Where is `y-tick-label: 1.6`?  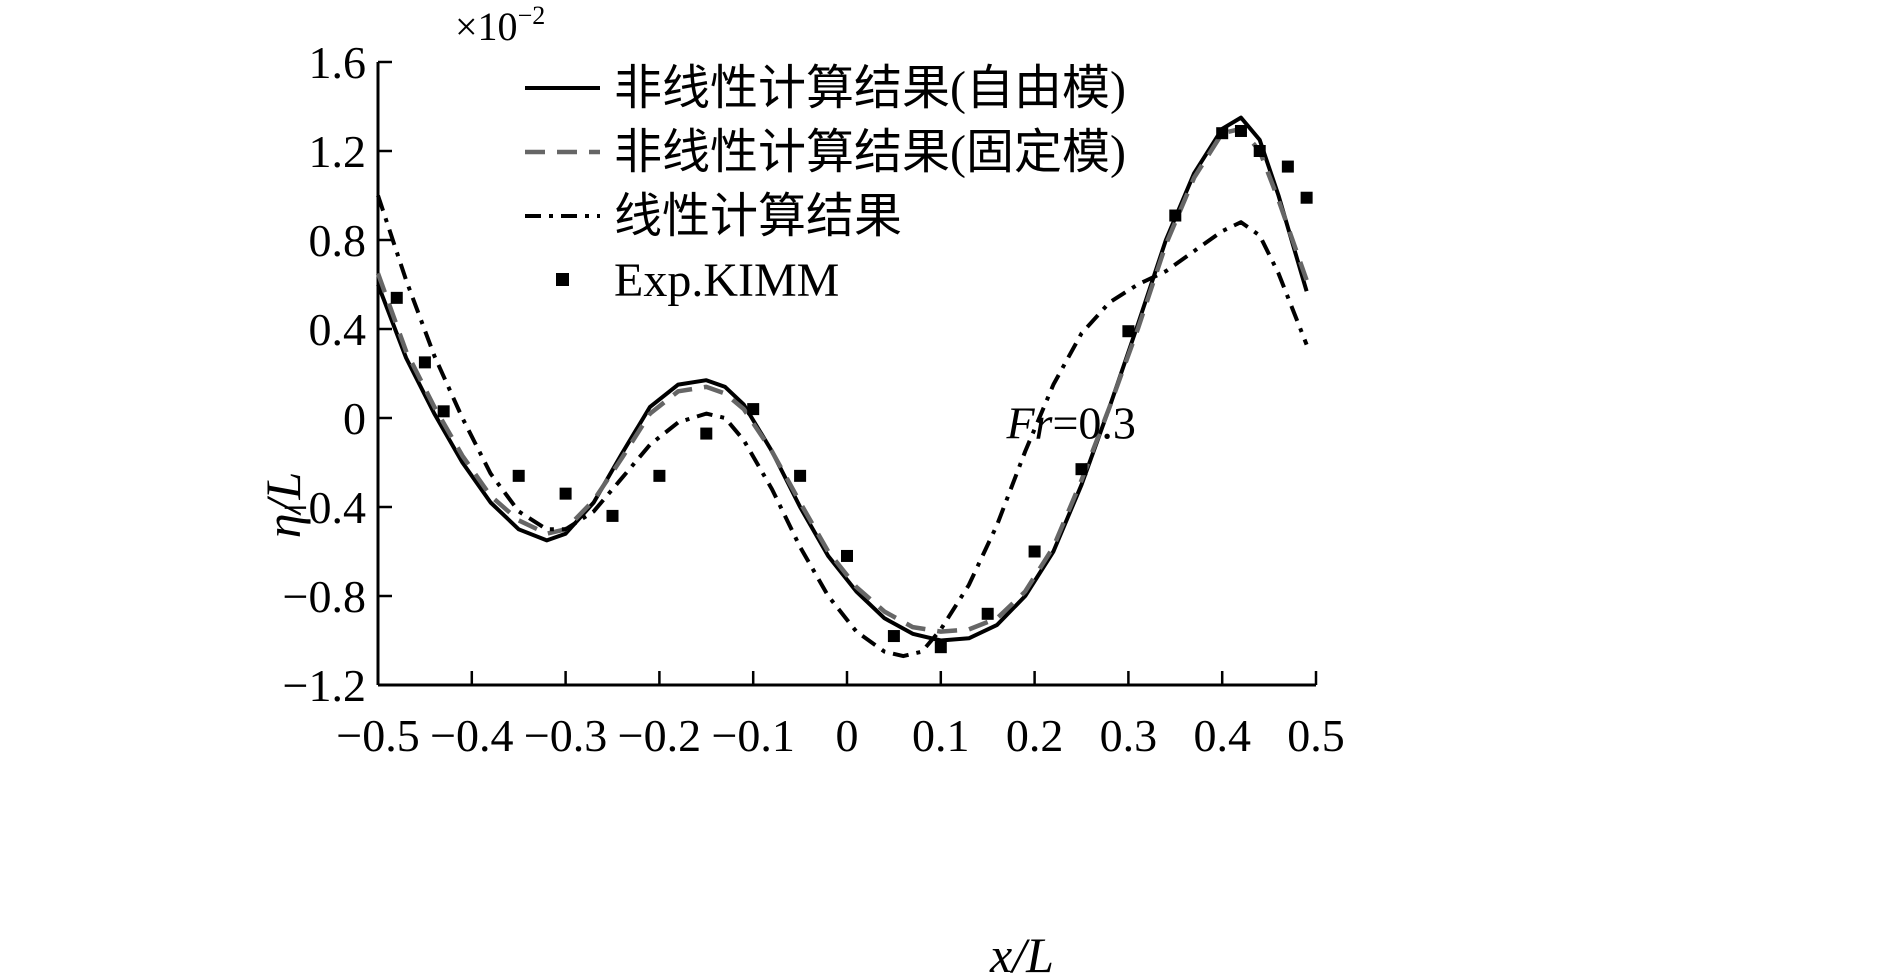 y-tick-label: 1.6 is located at coordinates (338, 62).